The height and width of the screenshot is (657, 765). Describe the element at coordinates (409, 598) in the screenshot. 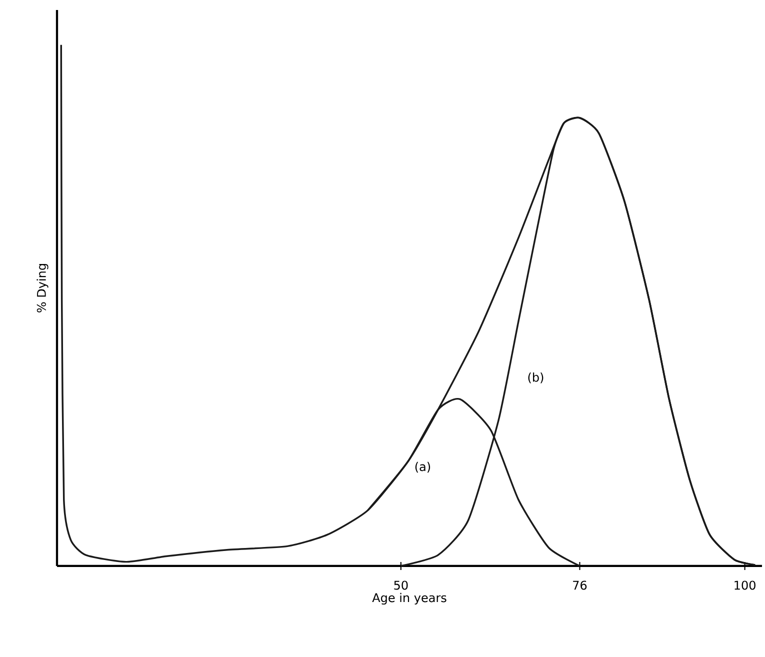

I see `x-axis-title: Age in years` at that location.